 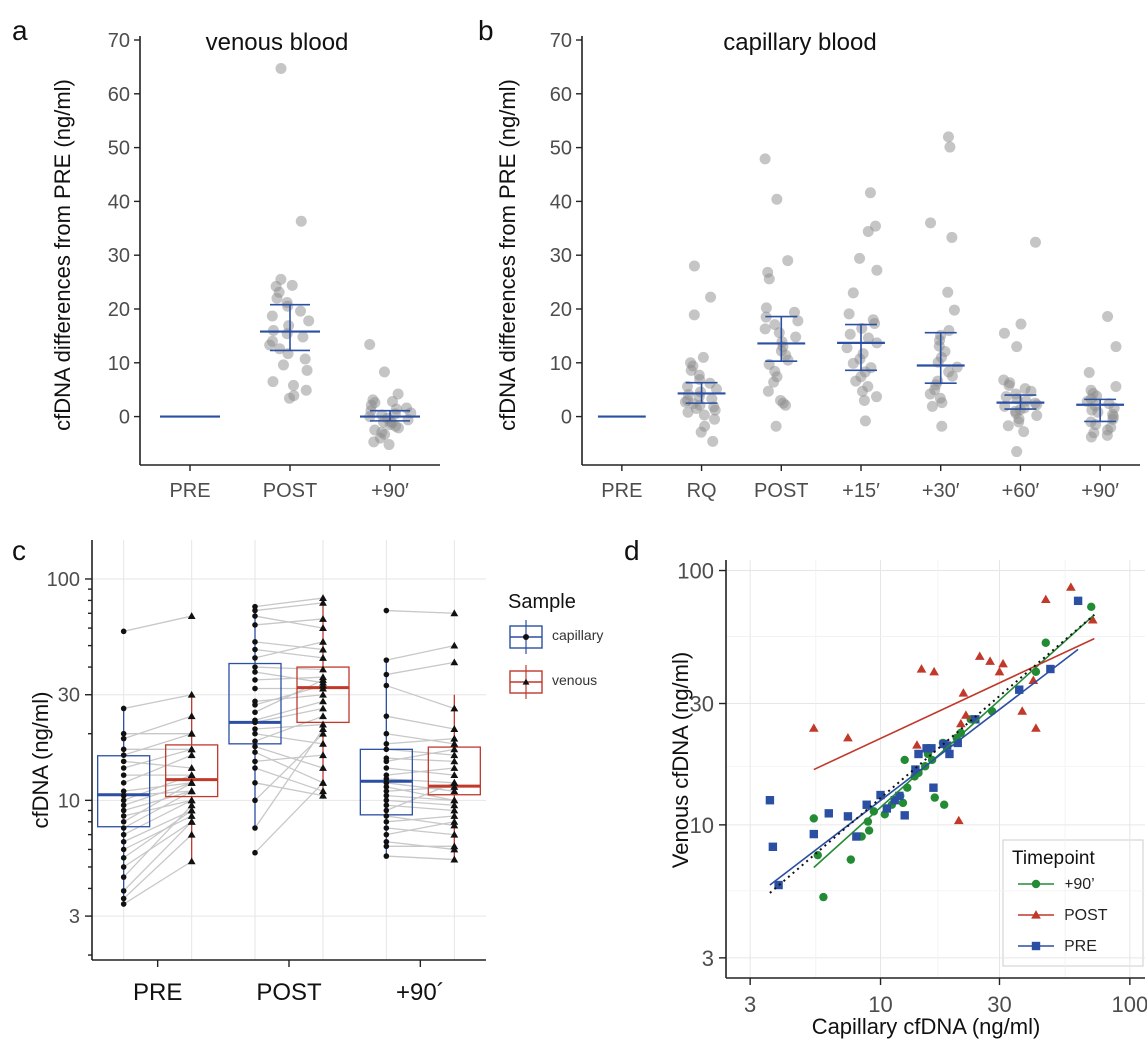 I want to click on panel-label-a: a, so click(x=20, y=30).